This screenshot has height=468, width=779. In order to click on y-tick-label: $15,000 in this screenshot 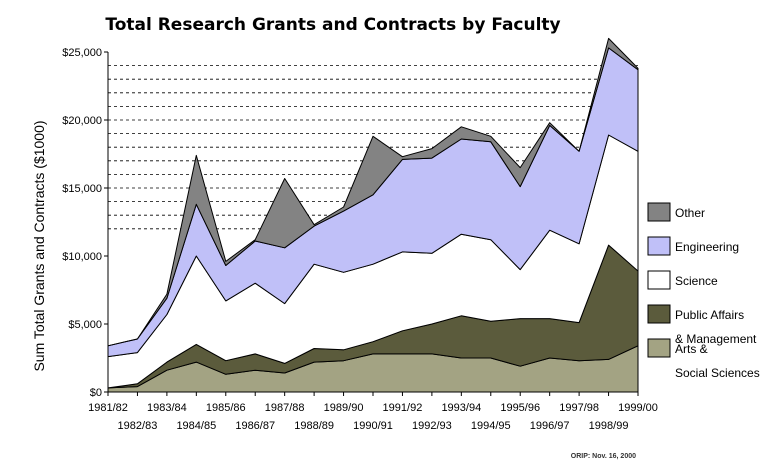, I will do `click(82, 189)`.